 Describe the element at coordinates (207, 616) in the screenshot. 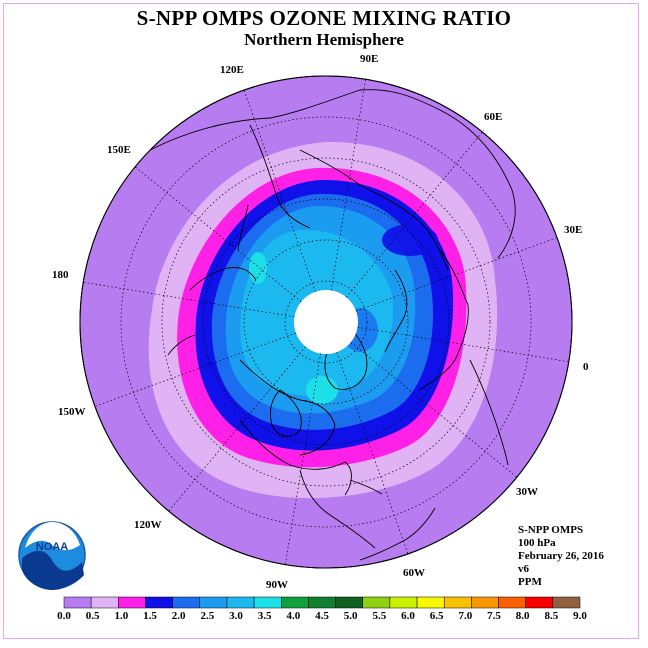

I see `colorbar-tick-label: 2.5` at that location.